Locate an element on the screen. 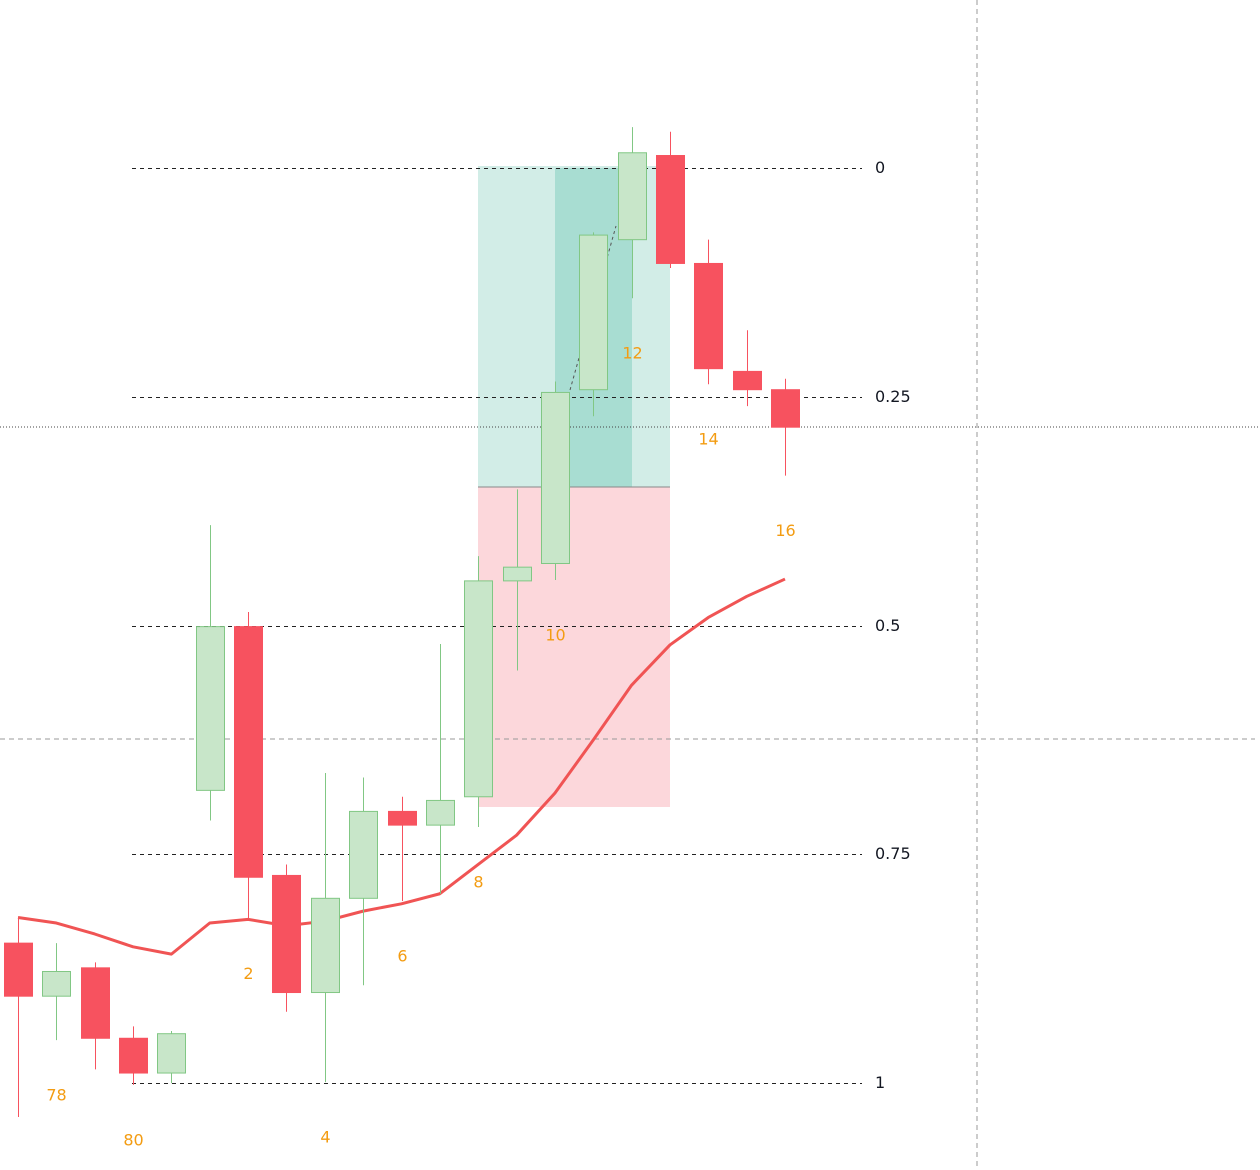  bar-number: 2 is located at coordinates (248, 973).